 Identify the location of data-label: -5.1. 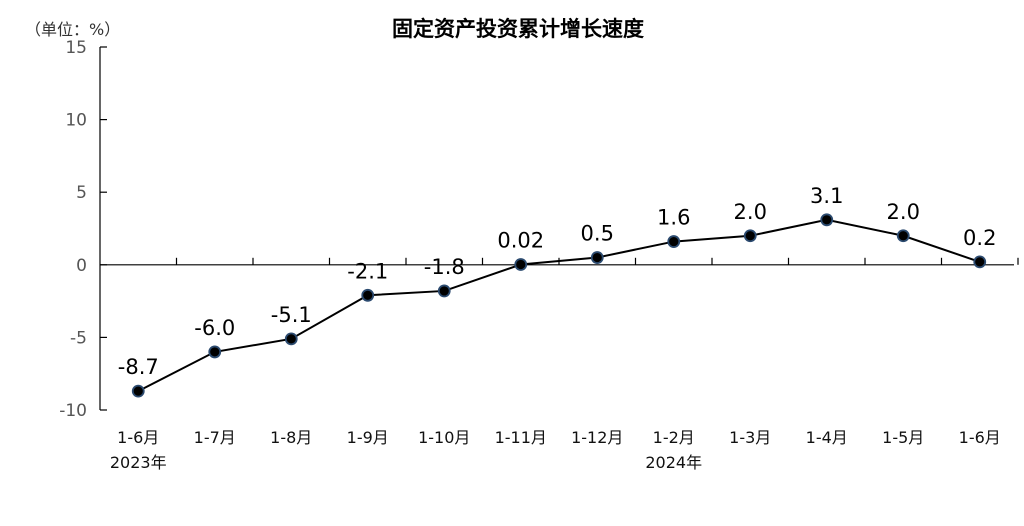
(291, 315).